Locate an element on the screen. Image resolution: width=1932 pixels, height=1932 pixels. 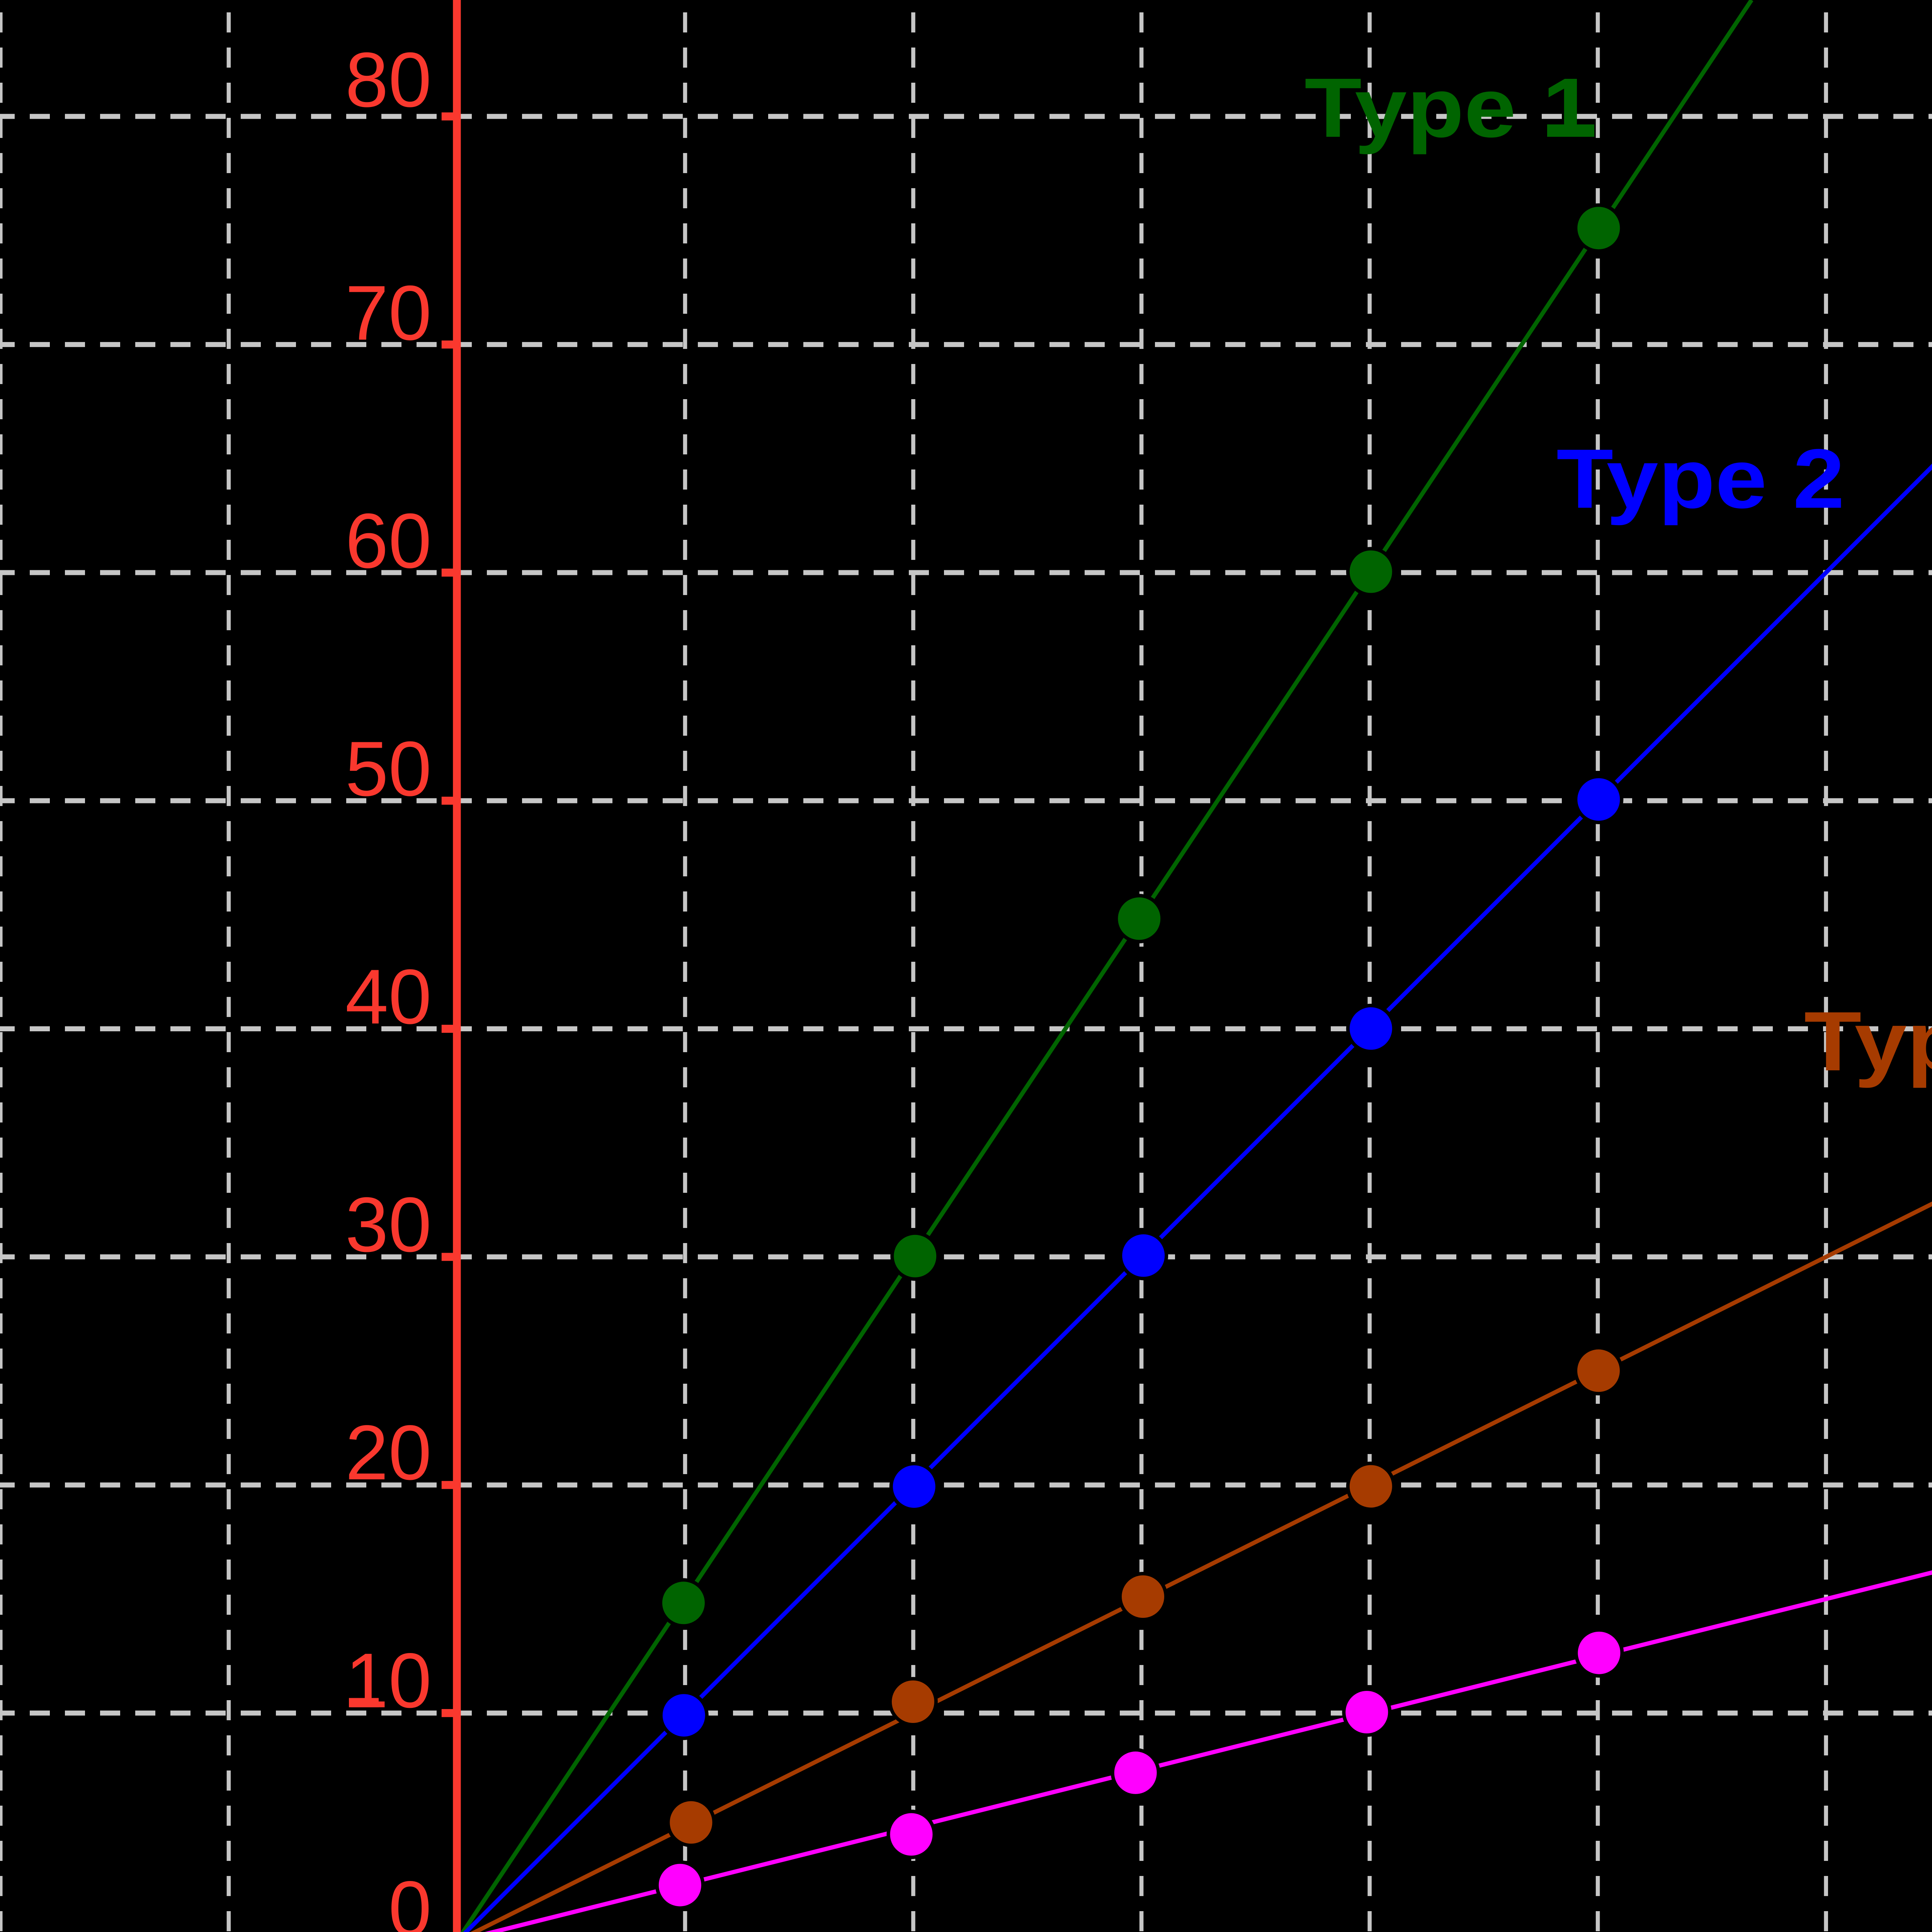
svg-text: Type 3 is located at coordinates (1868, 1042).